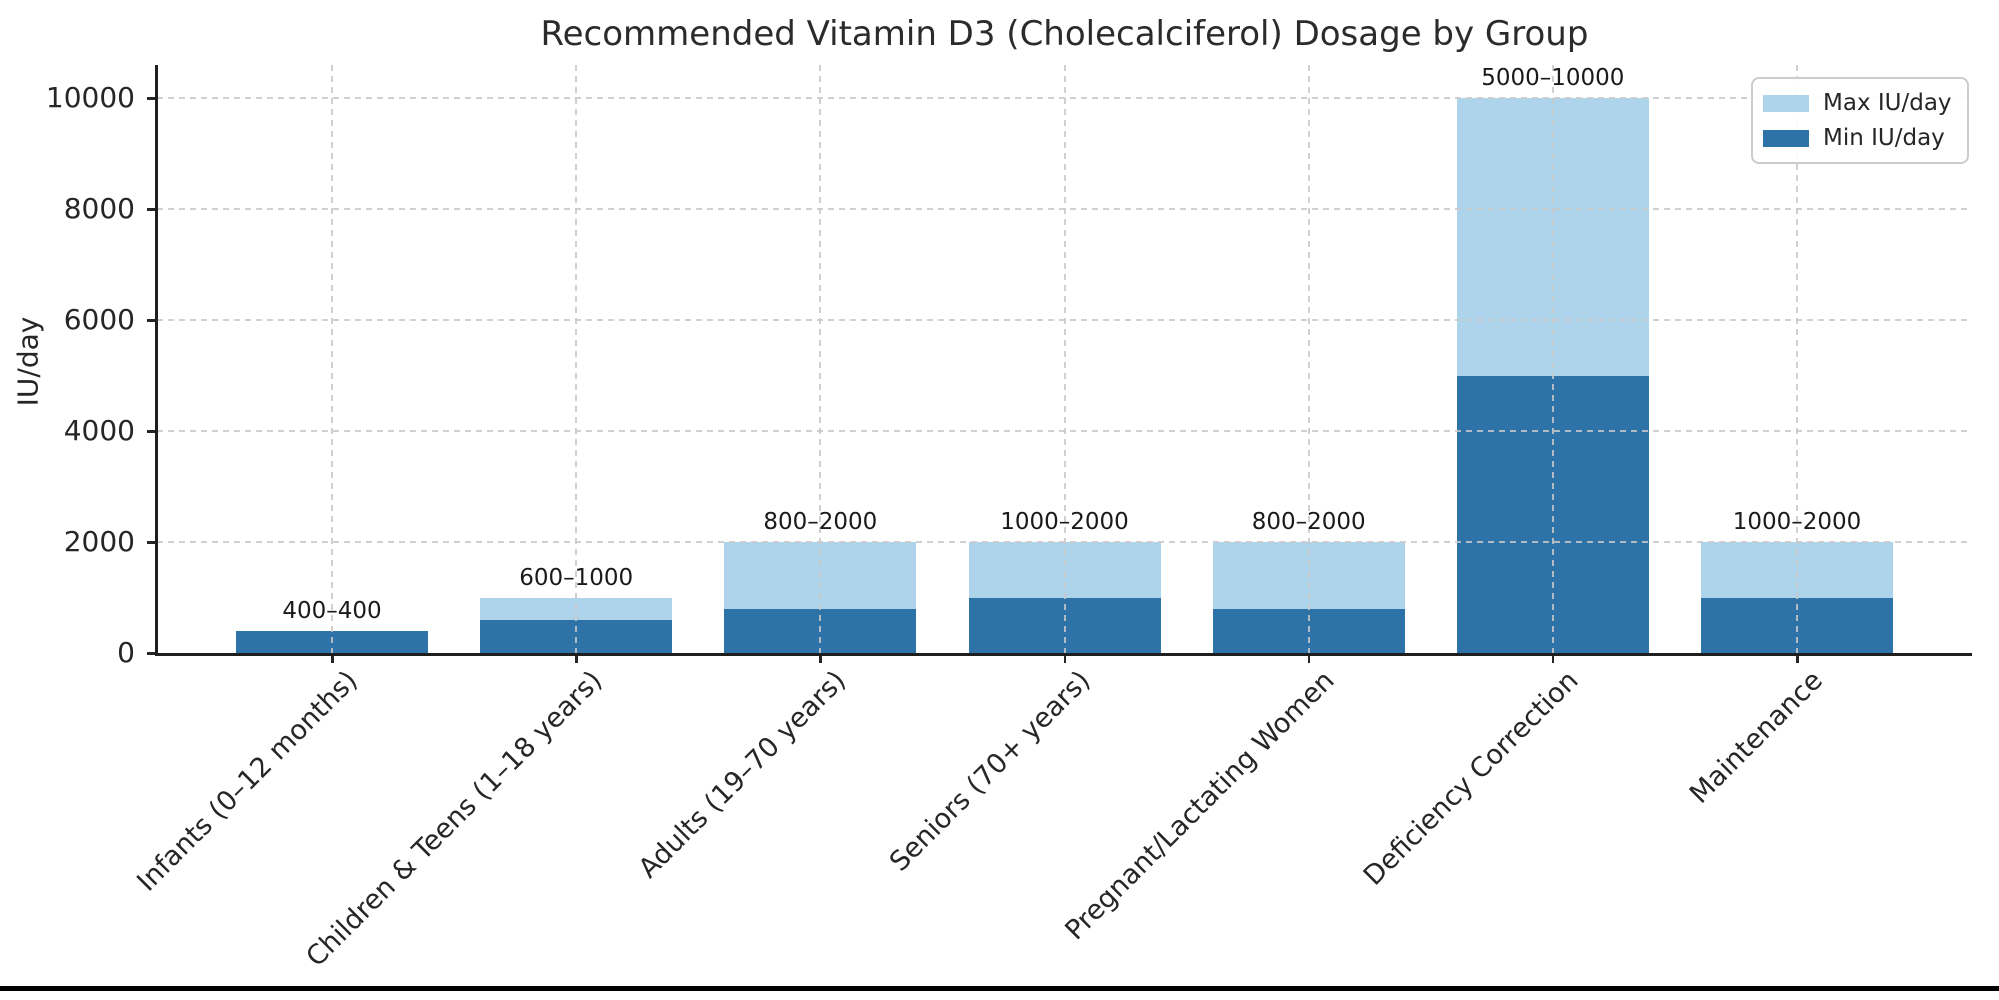 The image size is (1999, 1000). I want to click on x-axis-category-label: Children & Teens (1–18 years), so click(454, 819).